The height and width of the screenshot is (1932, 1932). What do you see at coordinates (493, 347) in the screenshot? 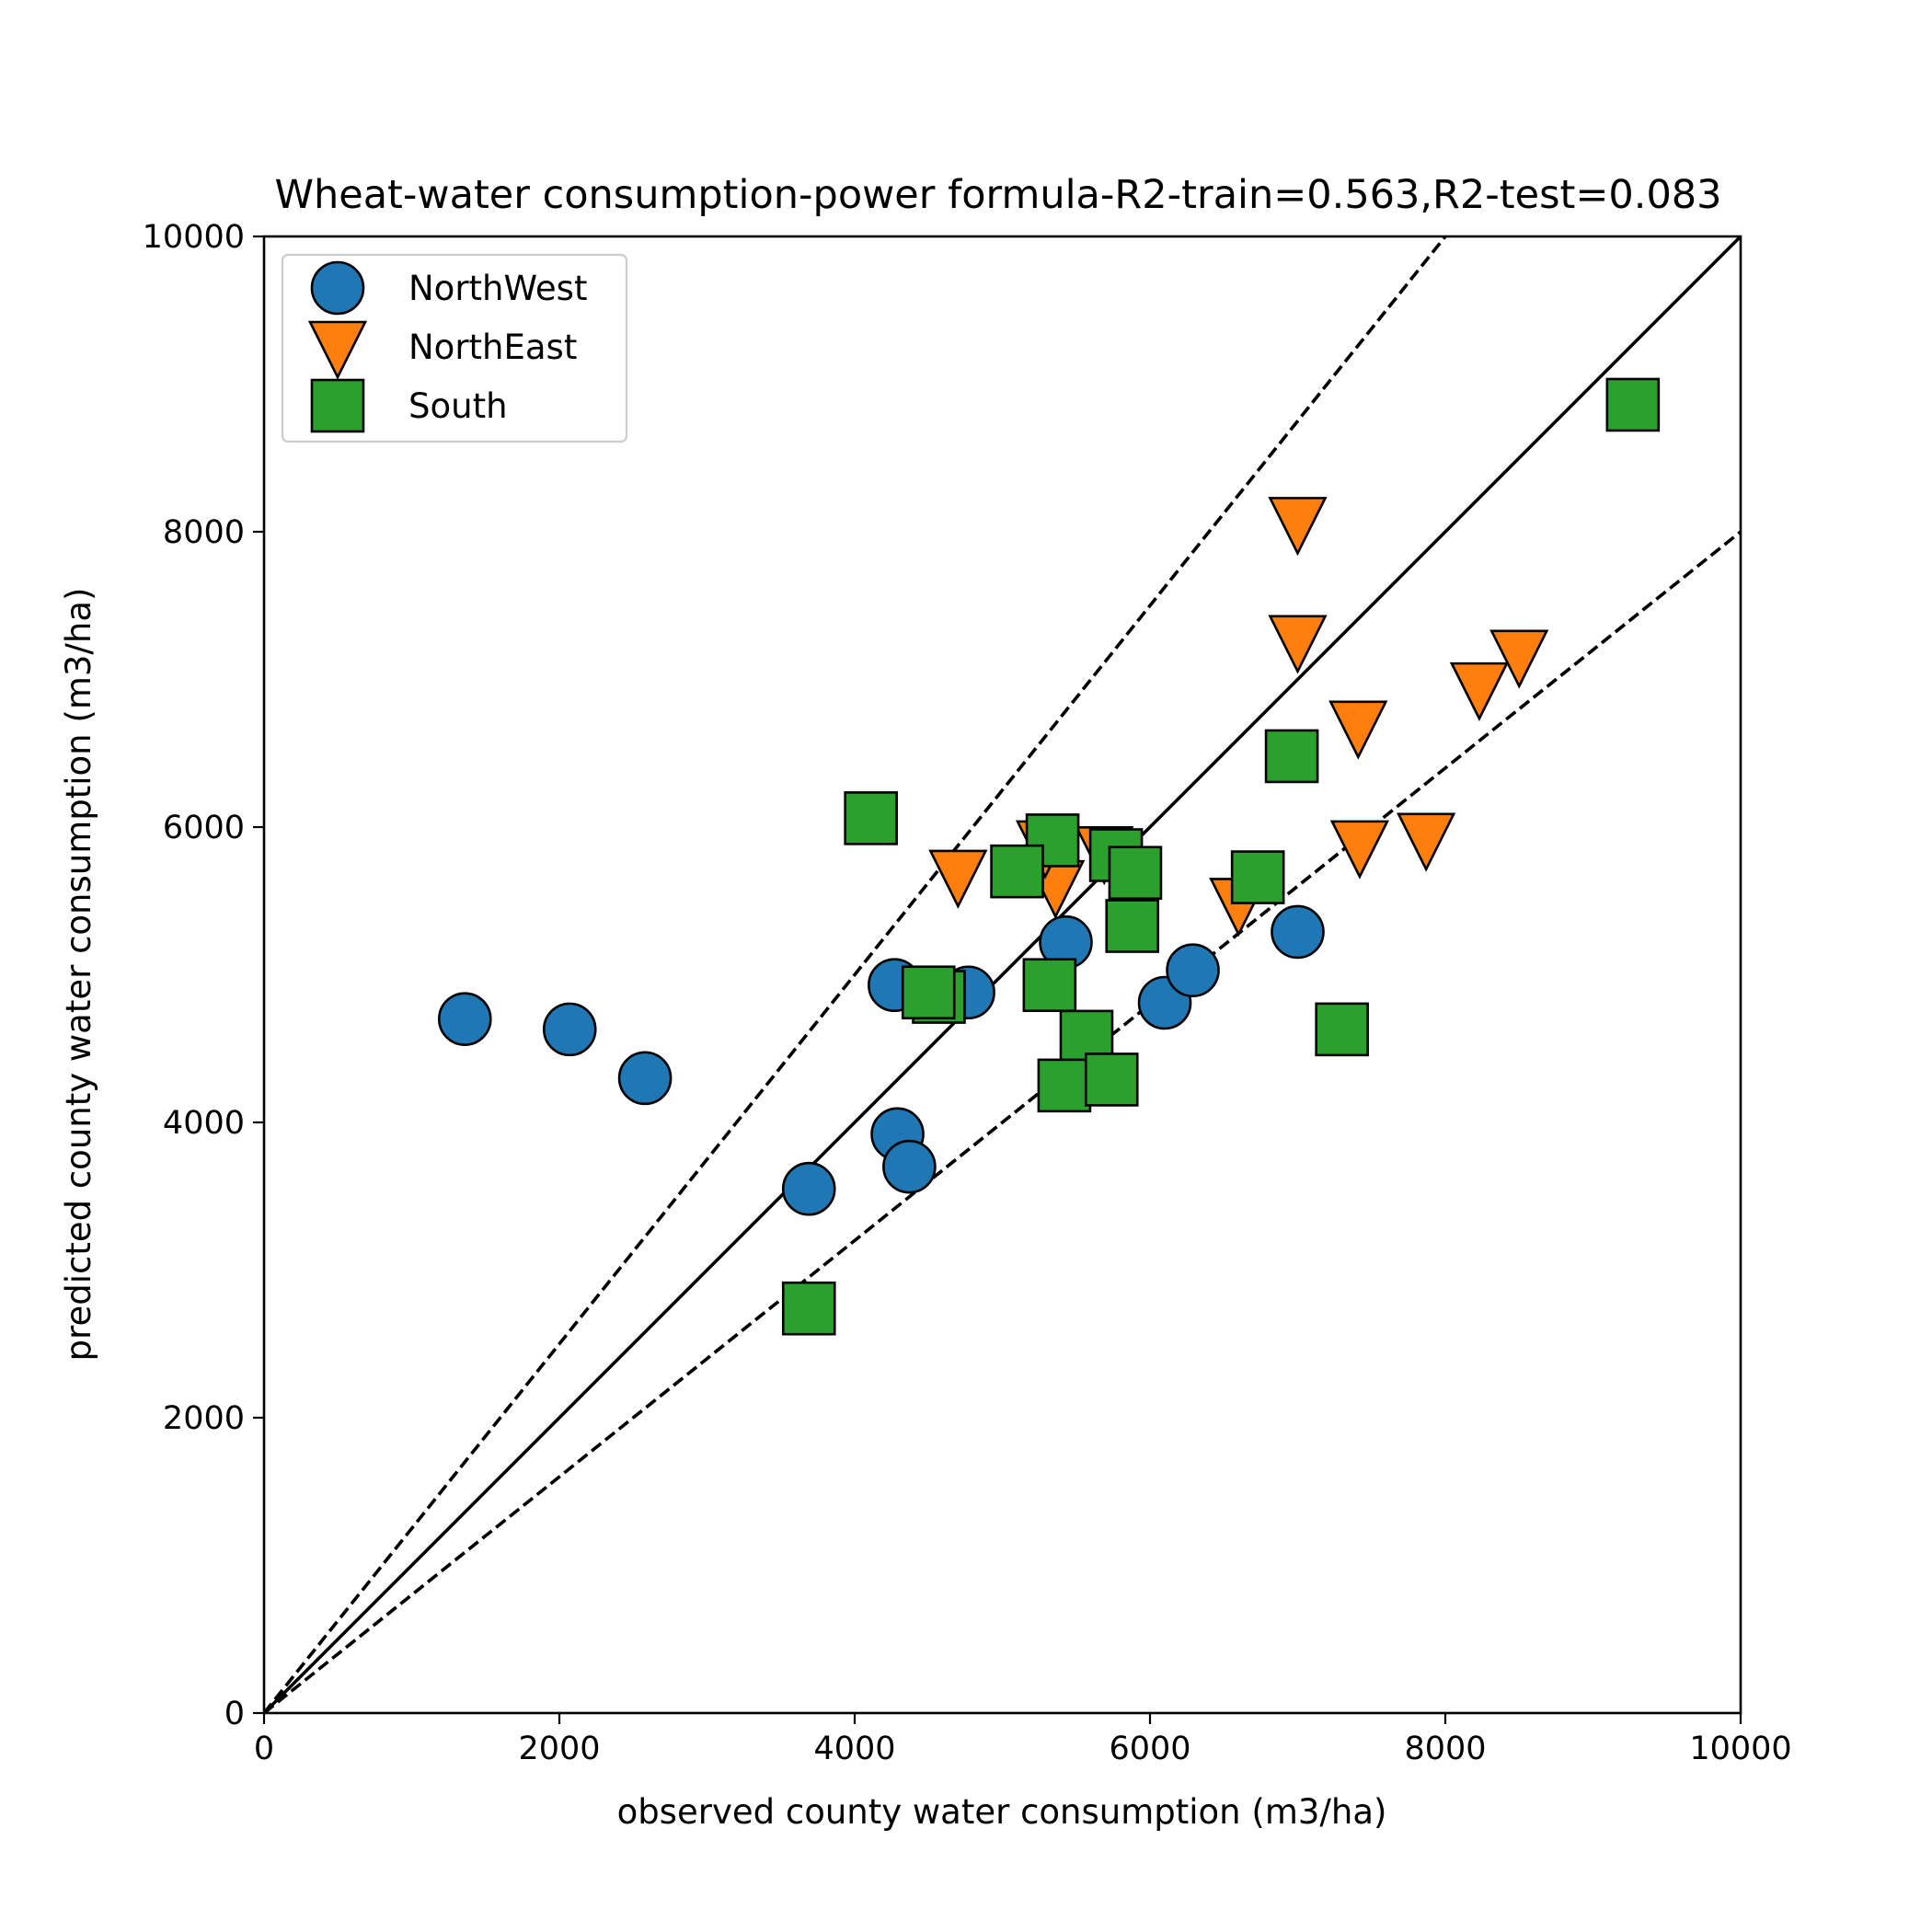
I see `legend-label-northeast: NorthEast` at bounding box center [493, 347].